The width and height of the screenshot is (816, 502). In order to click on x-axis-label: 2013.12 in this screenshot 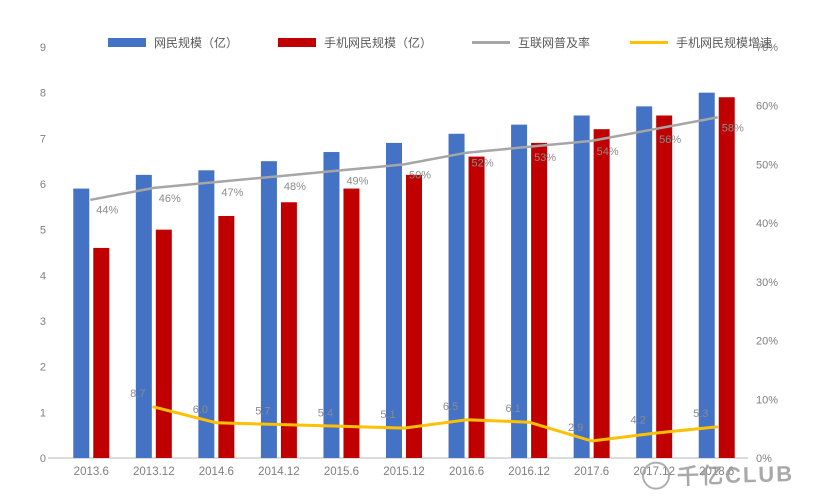, I will do `click(154, 472)`.